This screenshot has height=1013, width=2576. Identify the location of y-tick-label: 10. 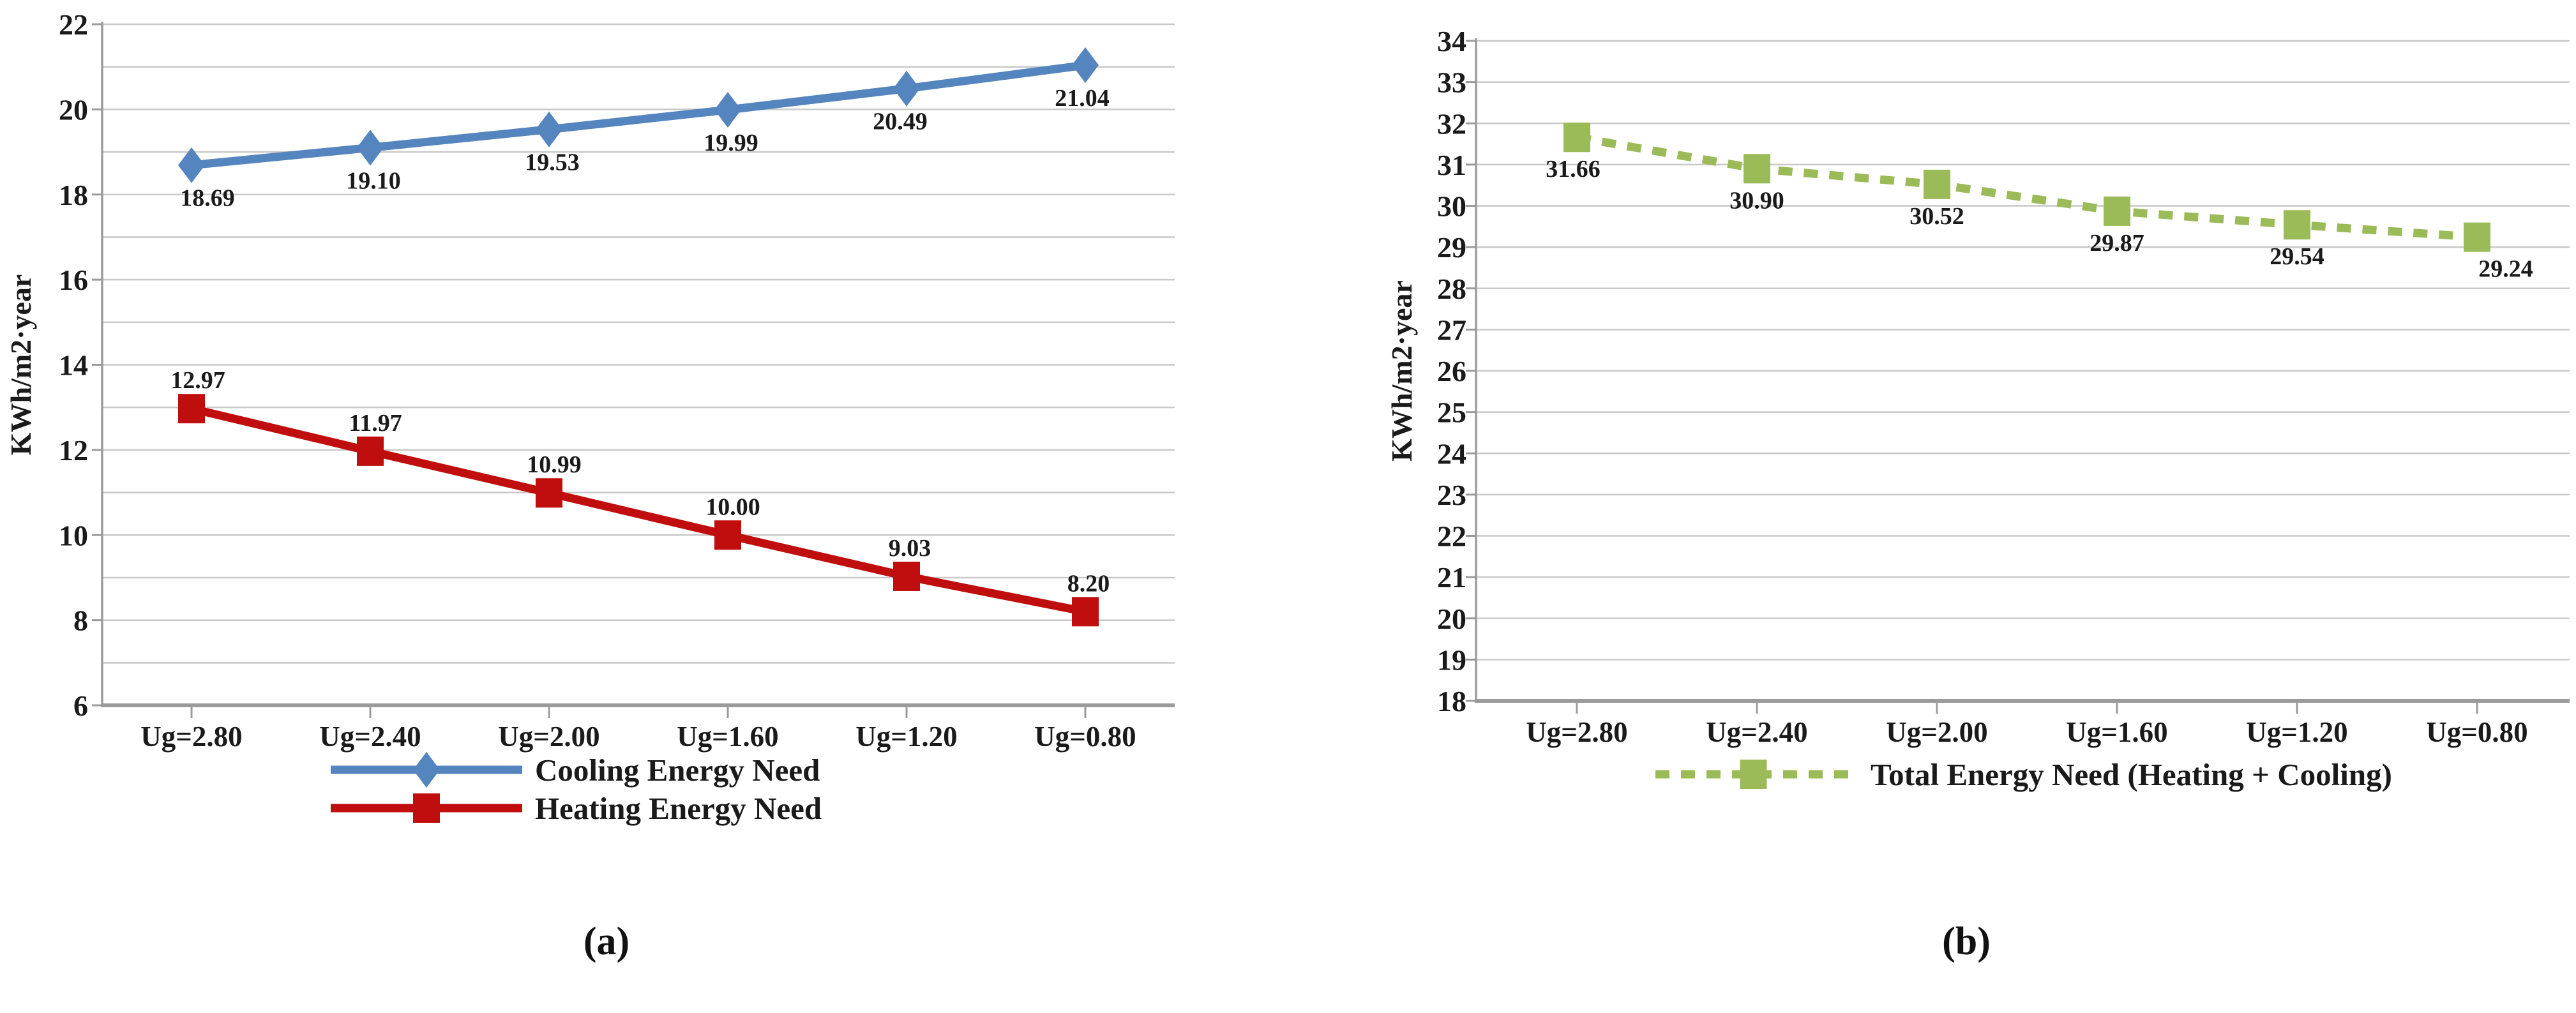
(73, 535).